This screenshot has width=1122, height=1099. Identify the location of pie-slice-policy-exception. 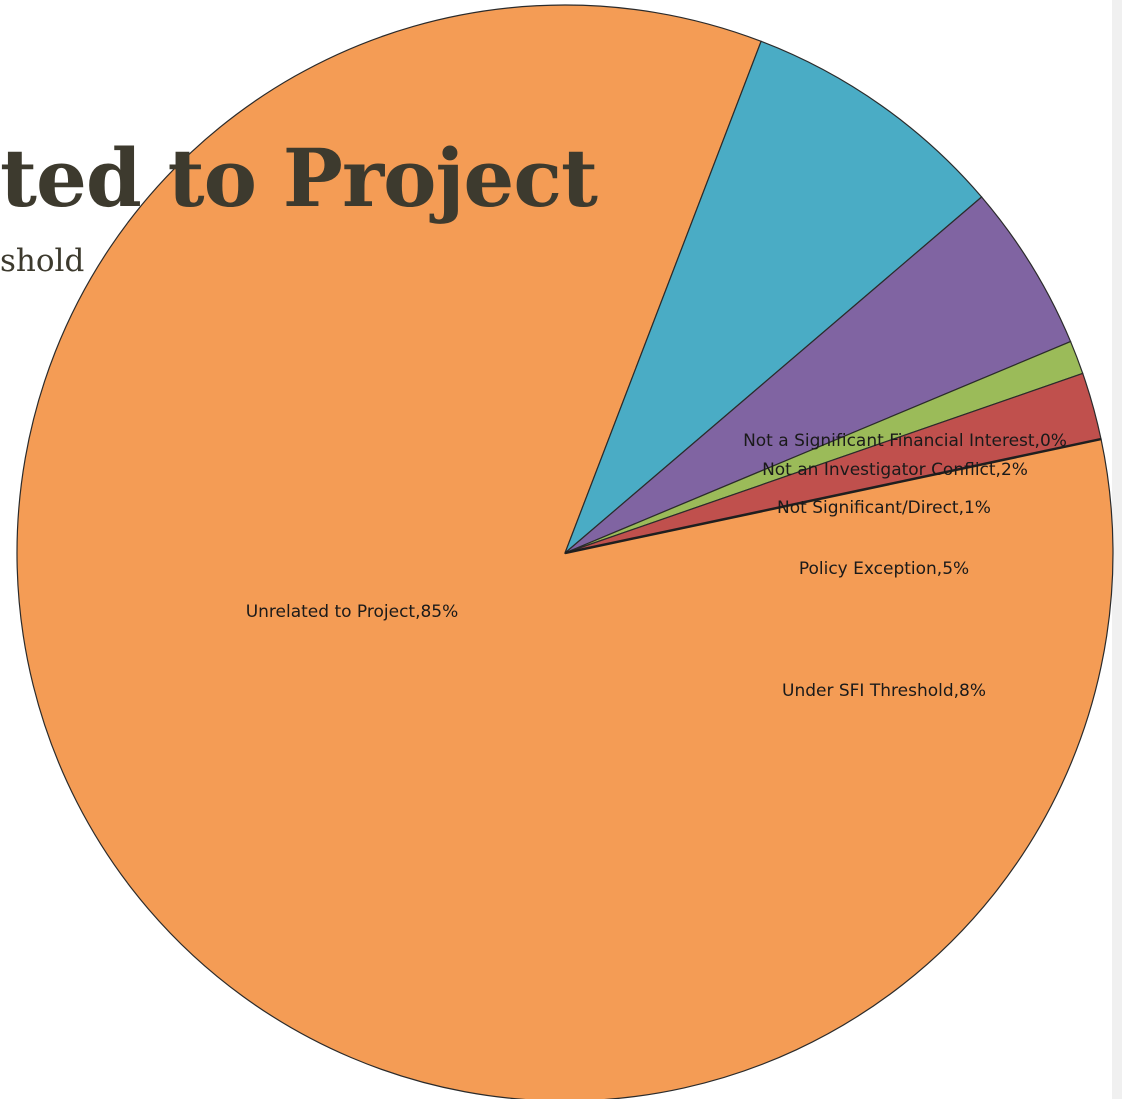
(818, 375).